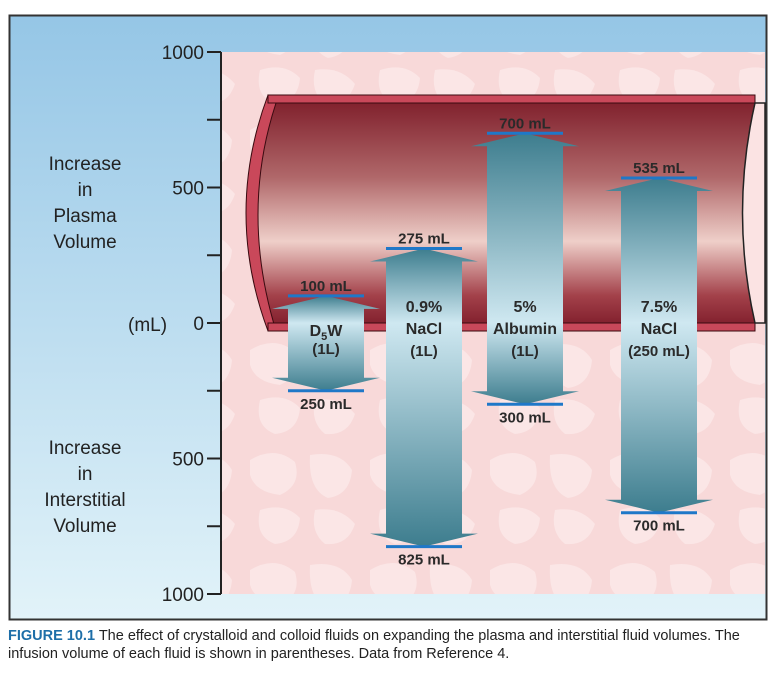 The image size is (776, 685). Describe the element at coordinates (147, 325) in the screenshot. I see `y-axis-unit-label: (mL)` at that location.